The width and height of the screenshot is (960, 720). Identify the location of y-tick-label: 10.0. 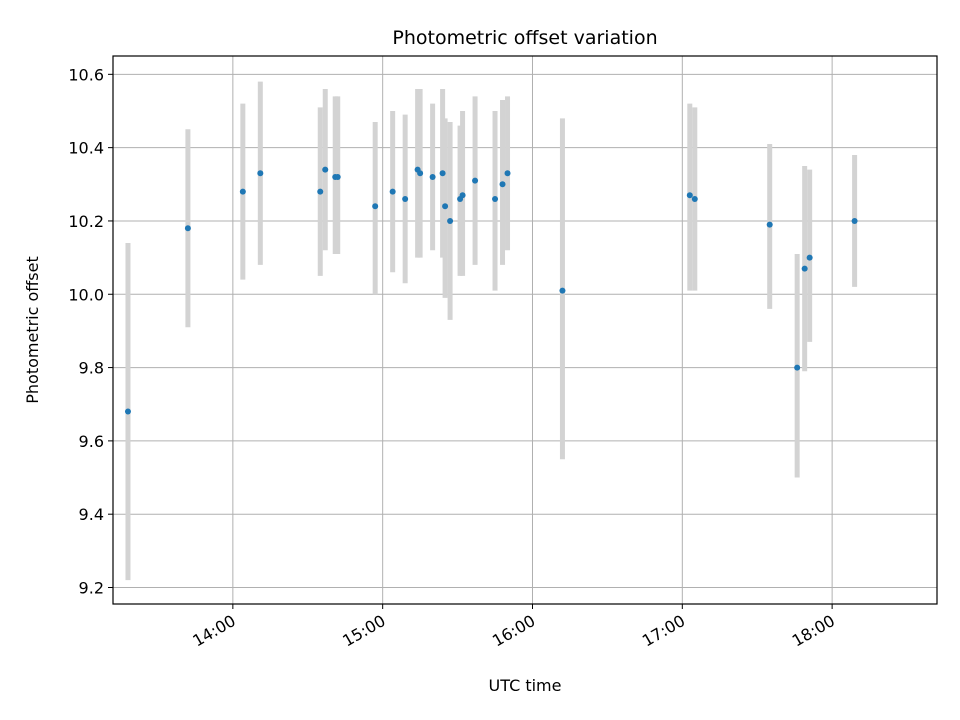
(86, 294).